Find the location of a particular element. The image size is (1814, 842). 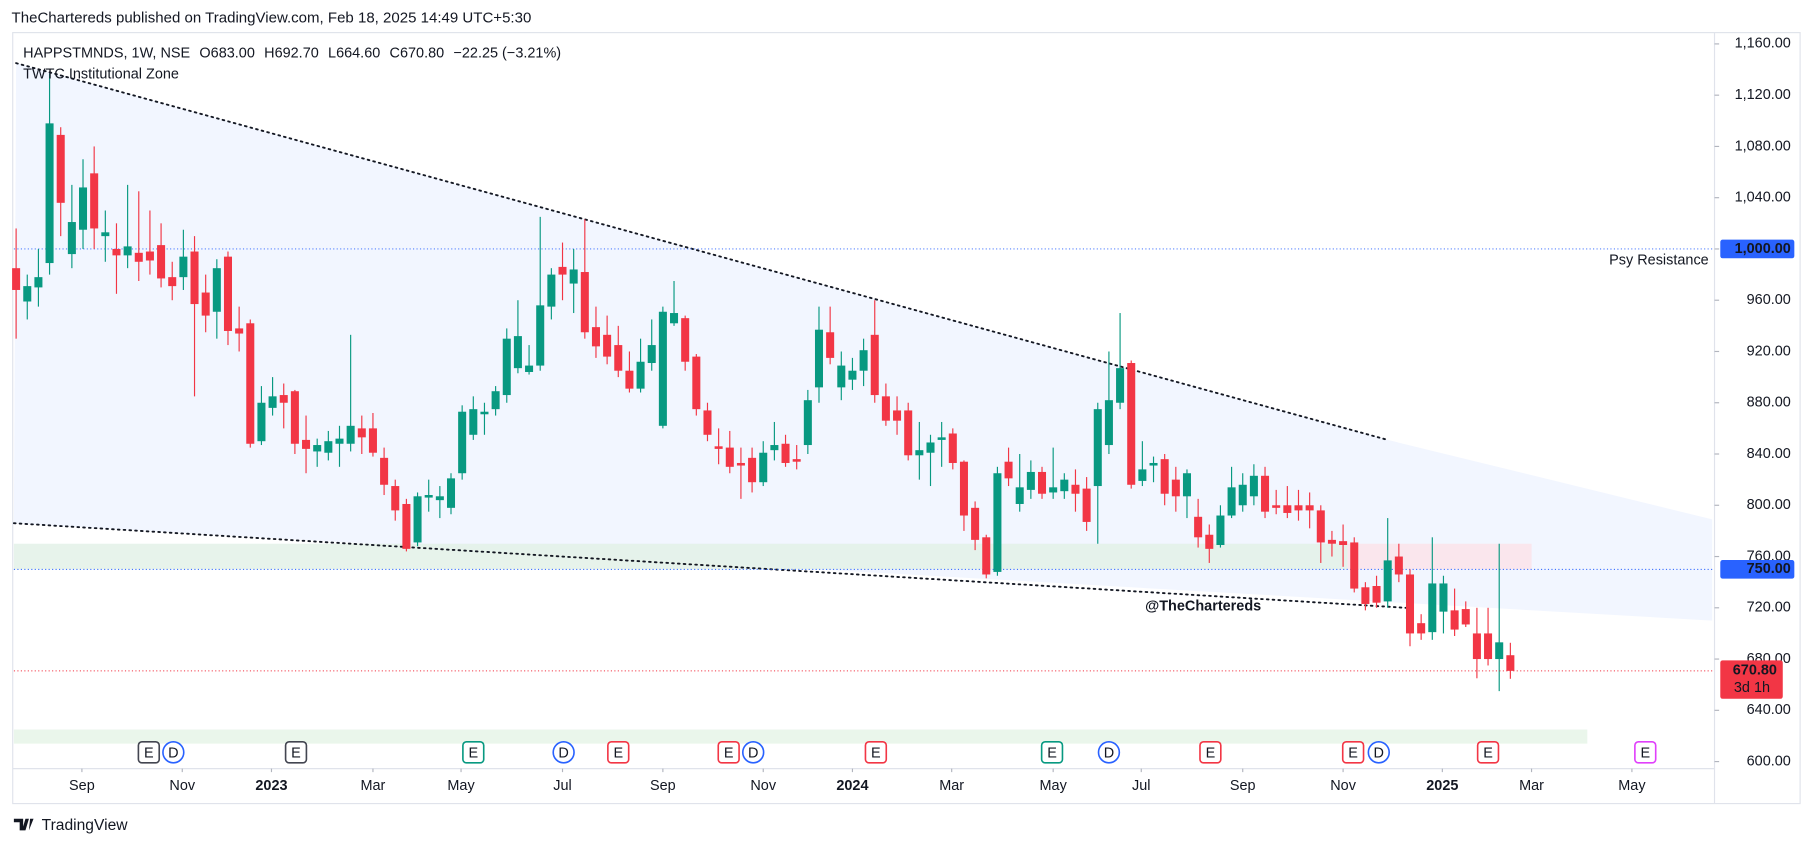

x-tick-label: Nov is located at coordinates (763, 786).